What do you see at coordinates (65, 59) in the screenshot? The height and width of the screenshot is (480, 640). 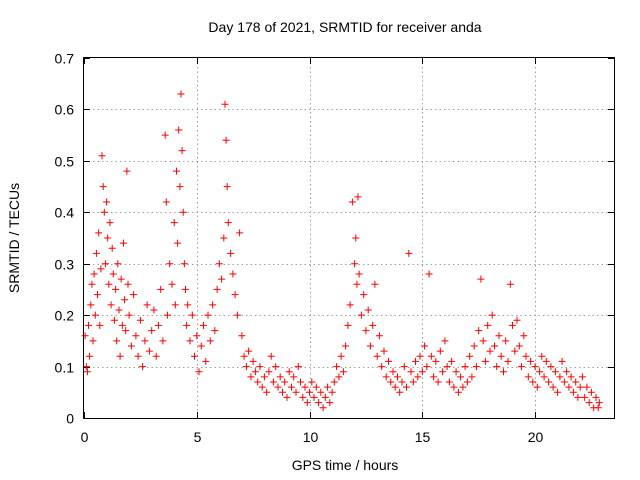 I see `y-tick-label: 0.7` at bounding box center [65, 59].